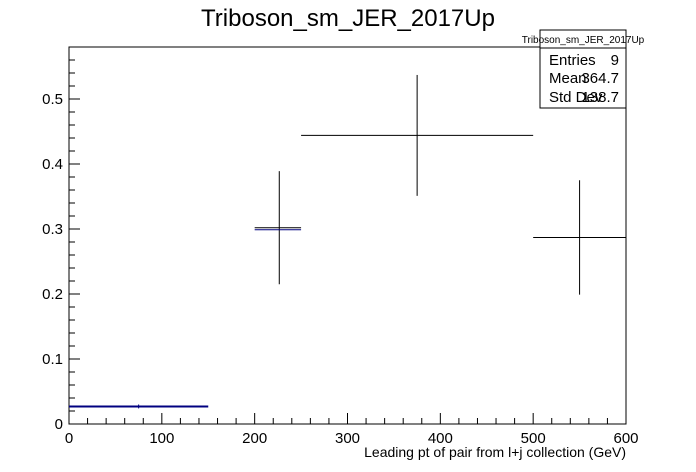  Describe the element at coordinates (254, 438) in the screenshot. I see `x-tick-label: 200` at that location.